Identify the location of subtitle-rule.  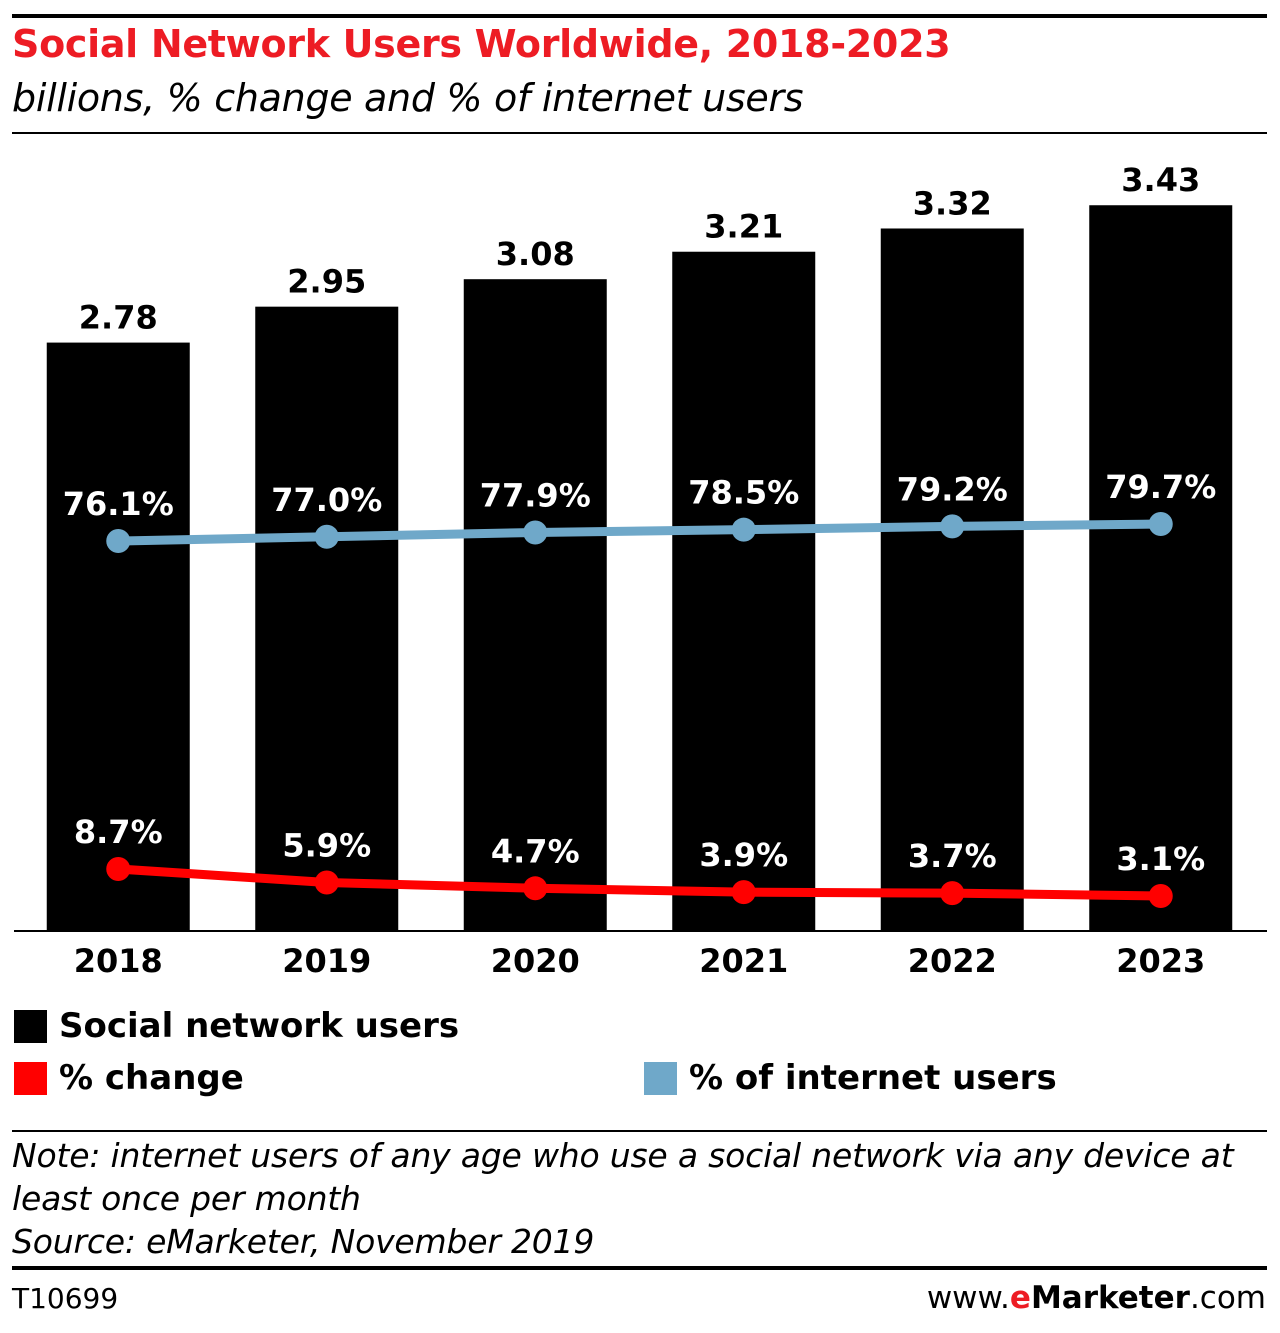
(639, 133).